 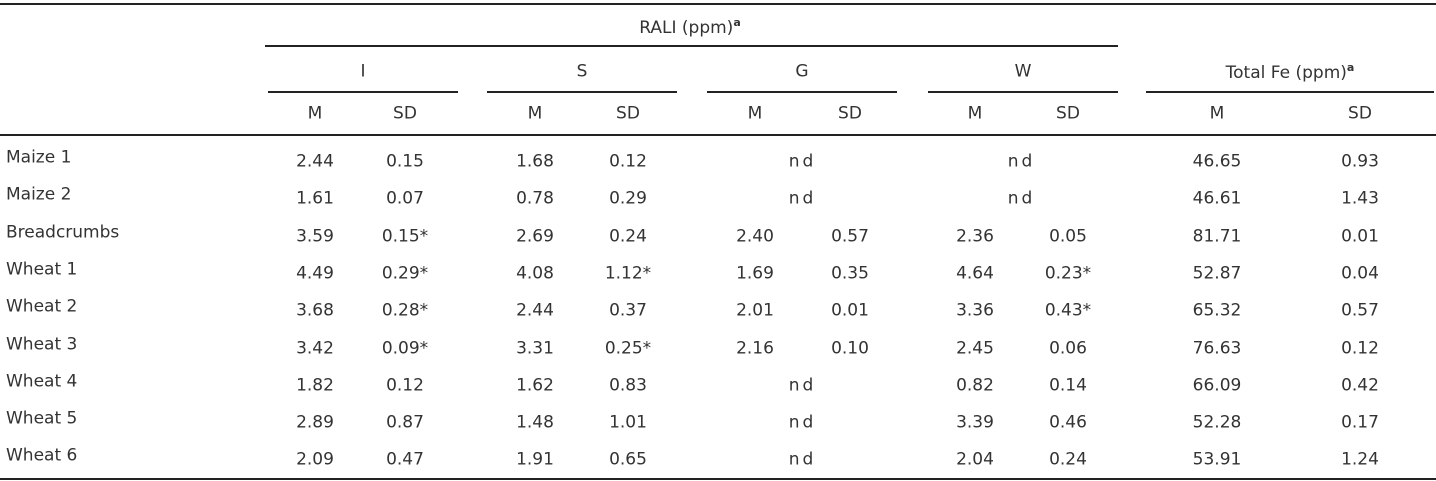 What do you see at coordinates (1217, 310) in the screenshot?
I see `cell: 65.32` at bounding box center [1217, 310].